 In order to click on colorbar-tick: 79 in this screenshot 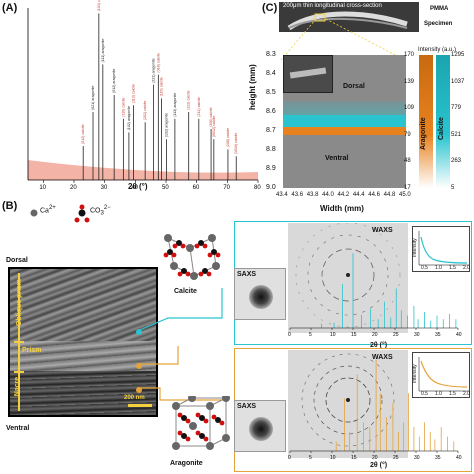, I will do `click(407, 134)`.